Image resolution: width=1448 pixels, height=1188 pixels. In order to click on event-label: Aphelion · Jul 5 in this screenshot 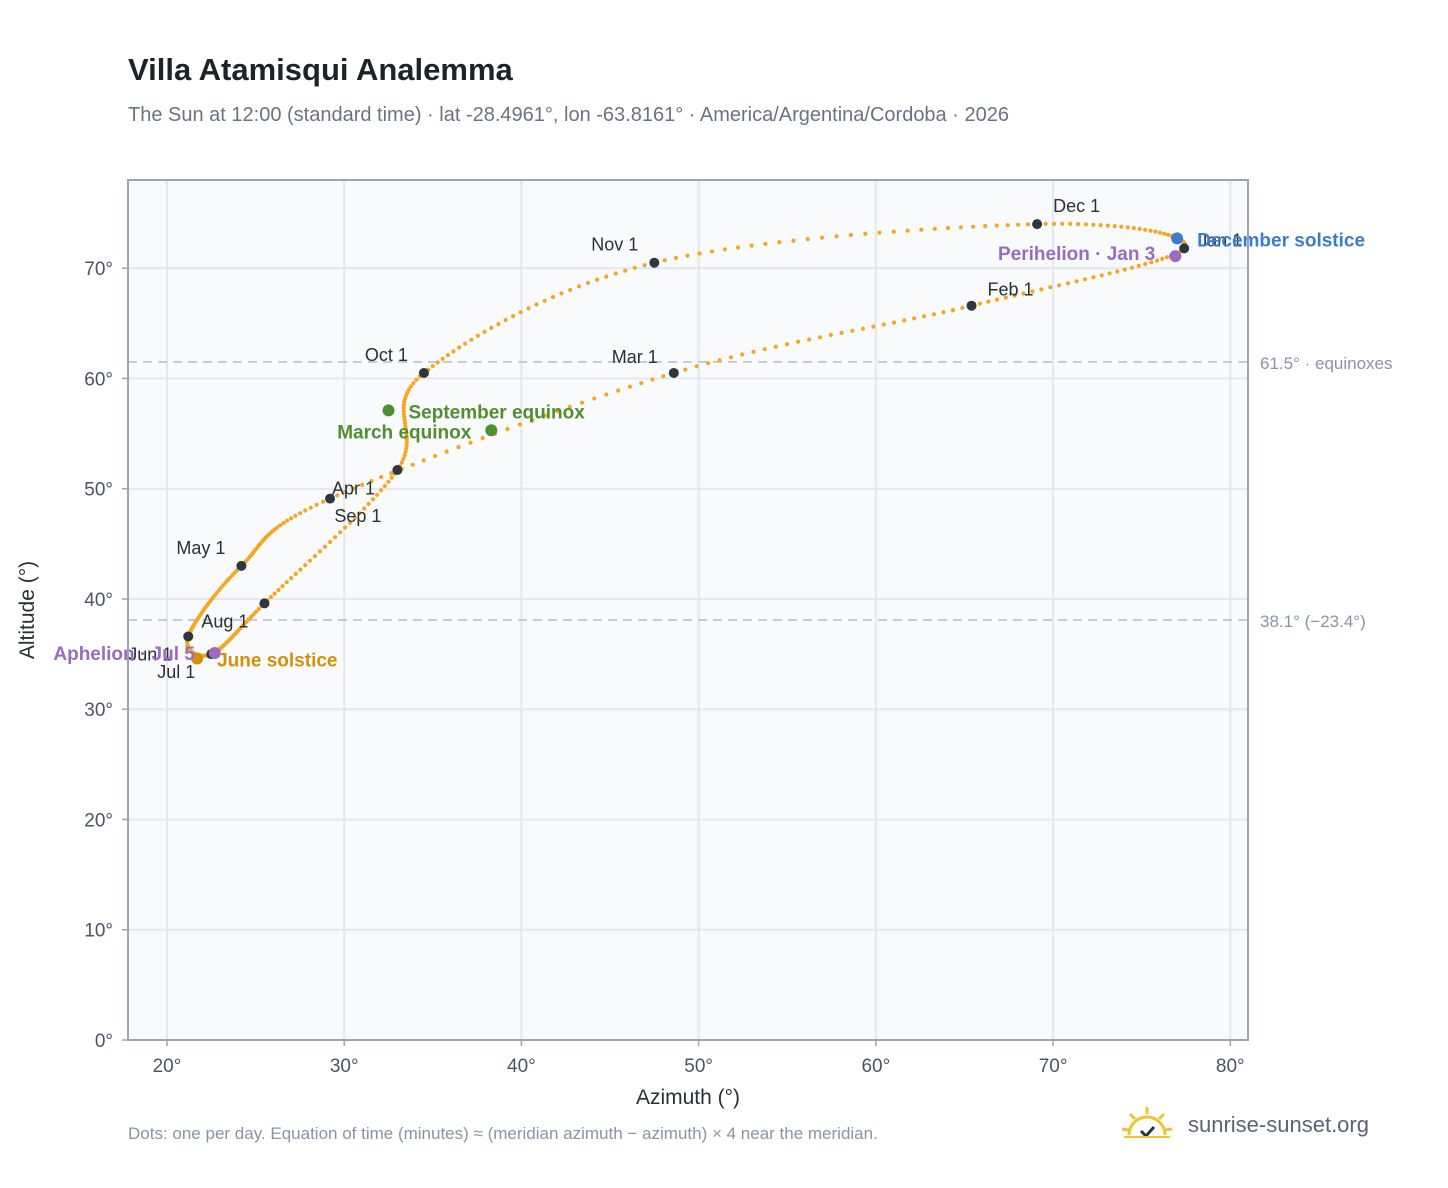, I will do `click(124, 654)`.